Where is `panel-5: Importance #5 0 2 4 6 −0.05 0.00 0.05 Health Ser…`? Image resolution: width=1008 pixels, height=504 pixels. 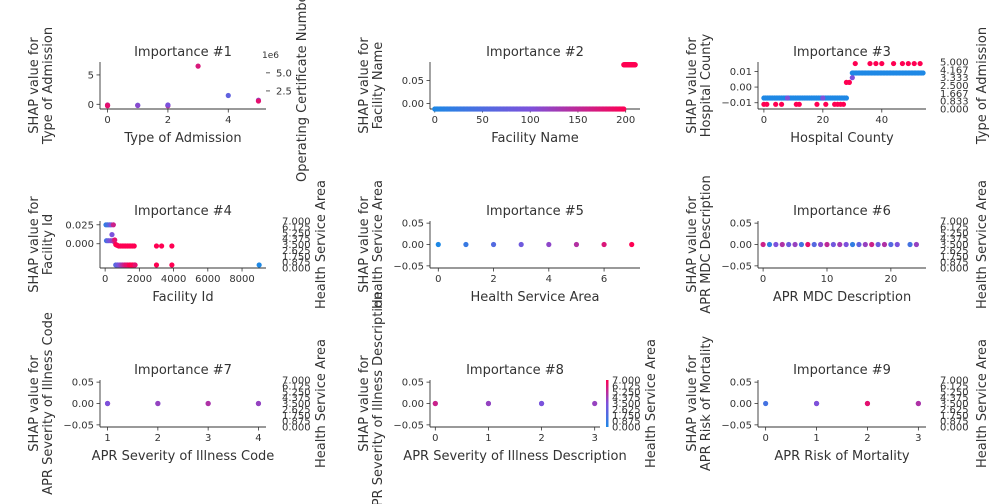
panel-5: Importance #5 0 2 4 6 −0.05 0.00 0.05 Health Ser… is located at coordinates (498, 244).